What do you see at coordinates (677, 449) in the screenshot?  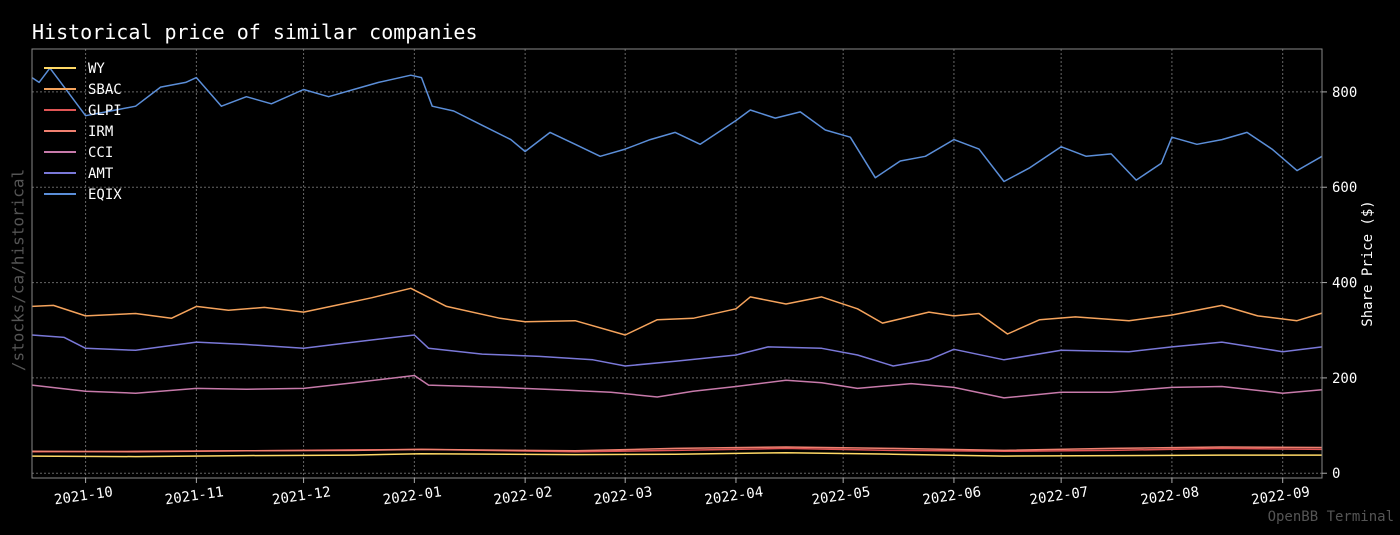 I see `series-line-irm` at bounding box center [677, 449].